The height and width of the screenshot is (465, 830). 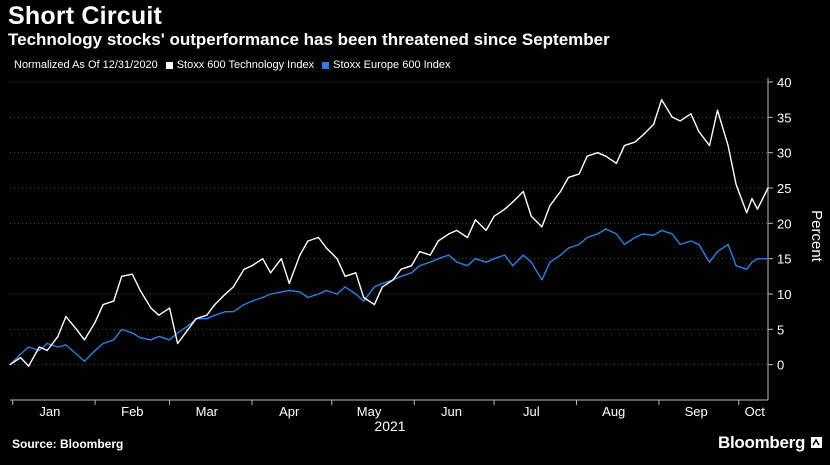 I want to click on bloomberg-logo: Bloomberg, so click(x=762, y=442).